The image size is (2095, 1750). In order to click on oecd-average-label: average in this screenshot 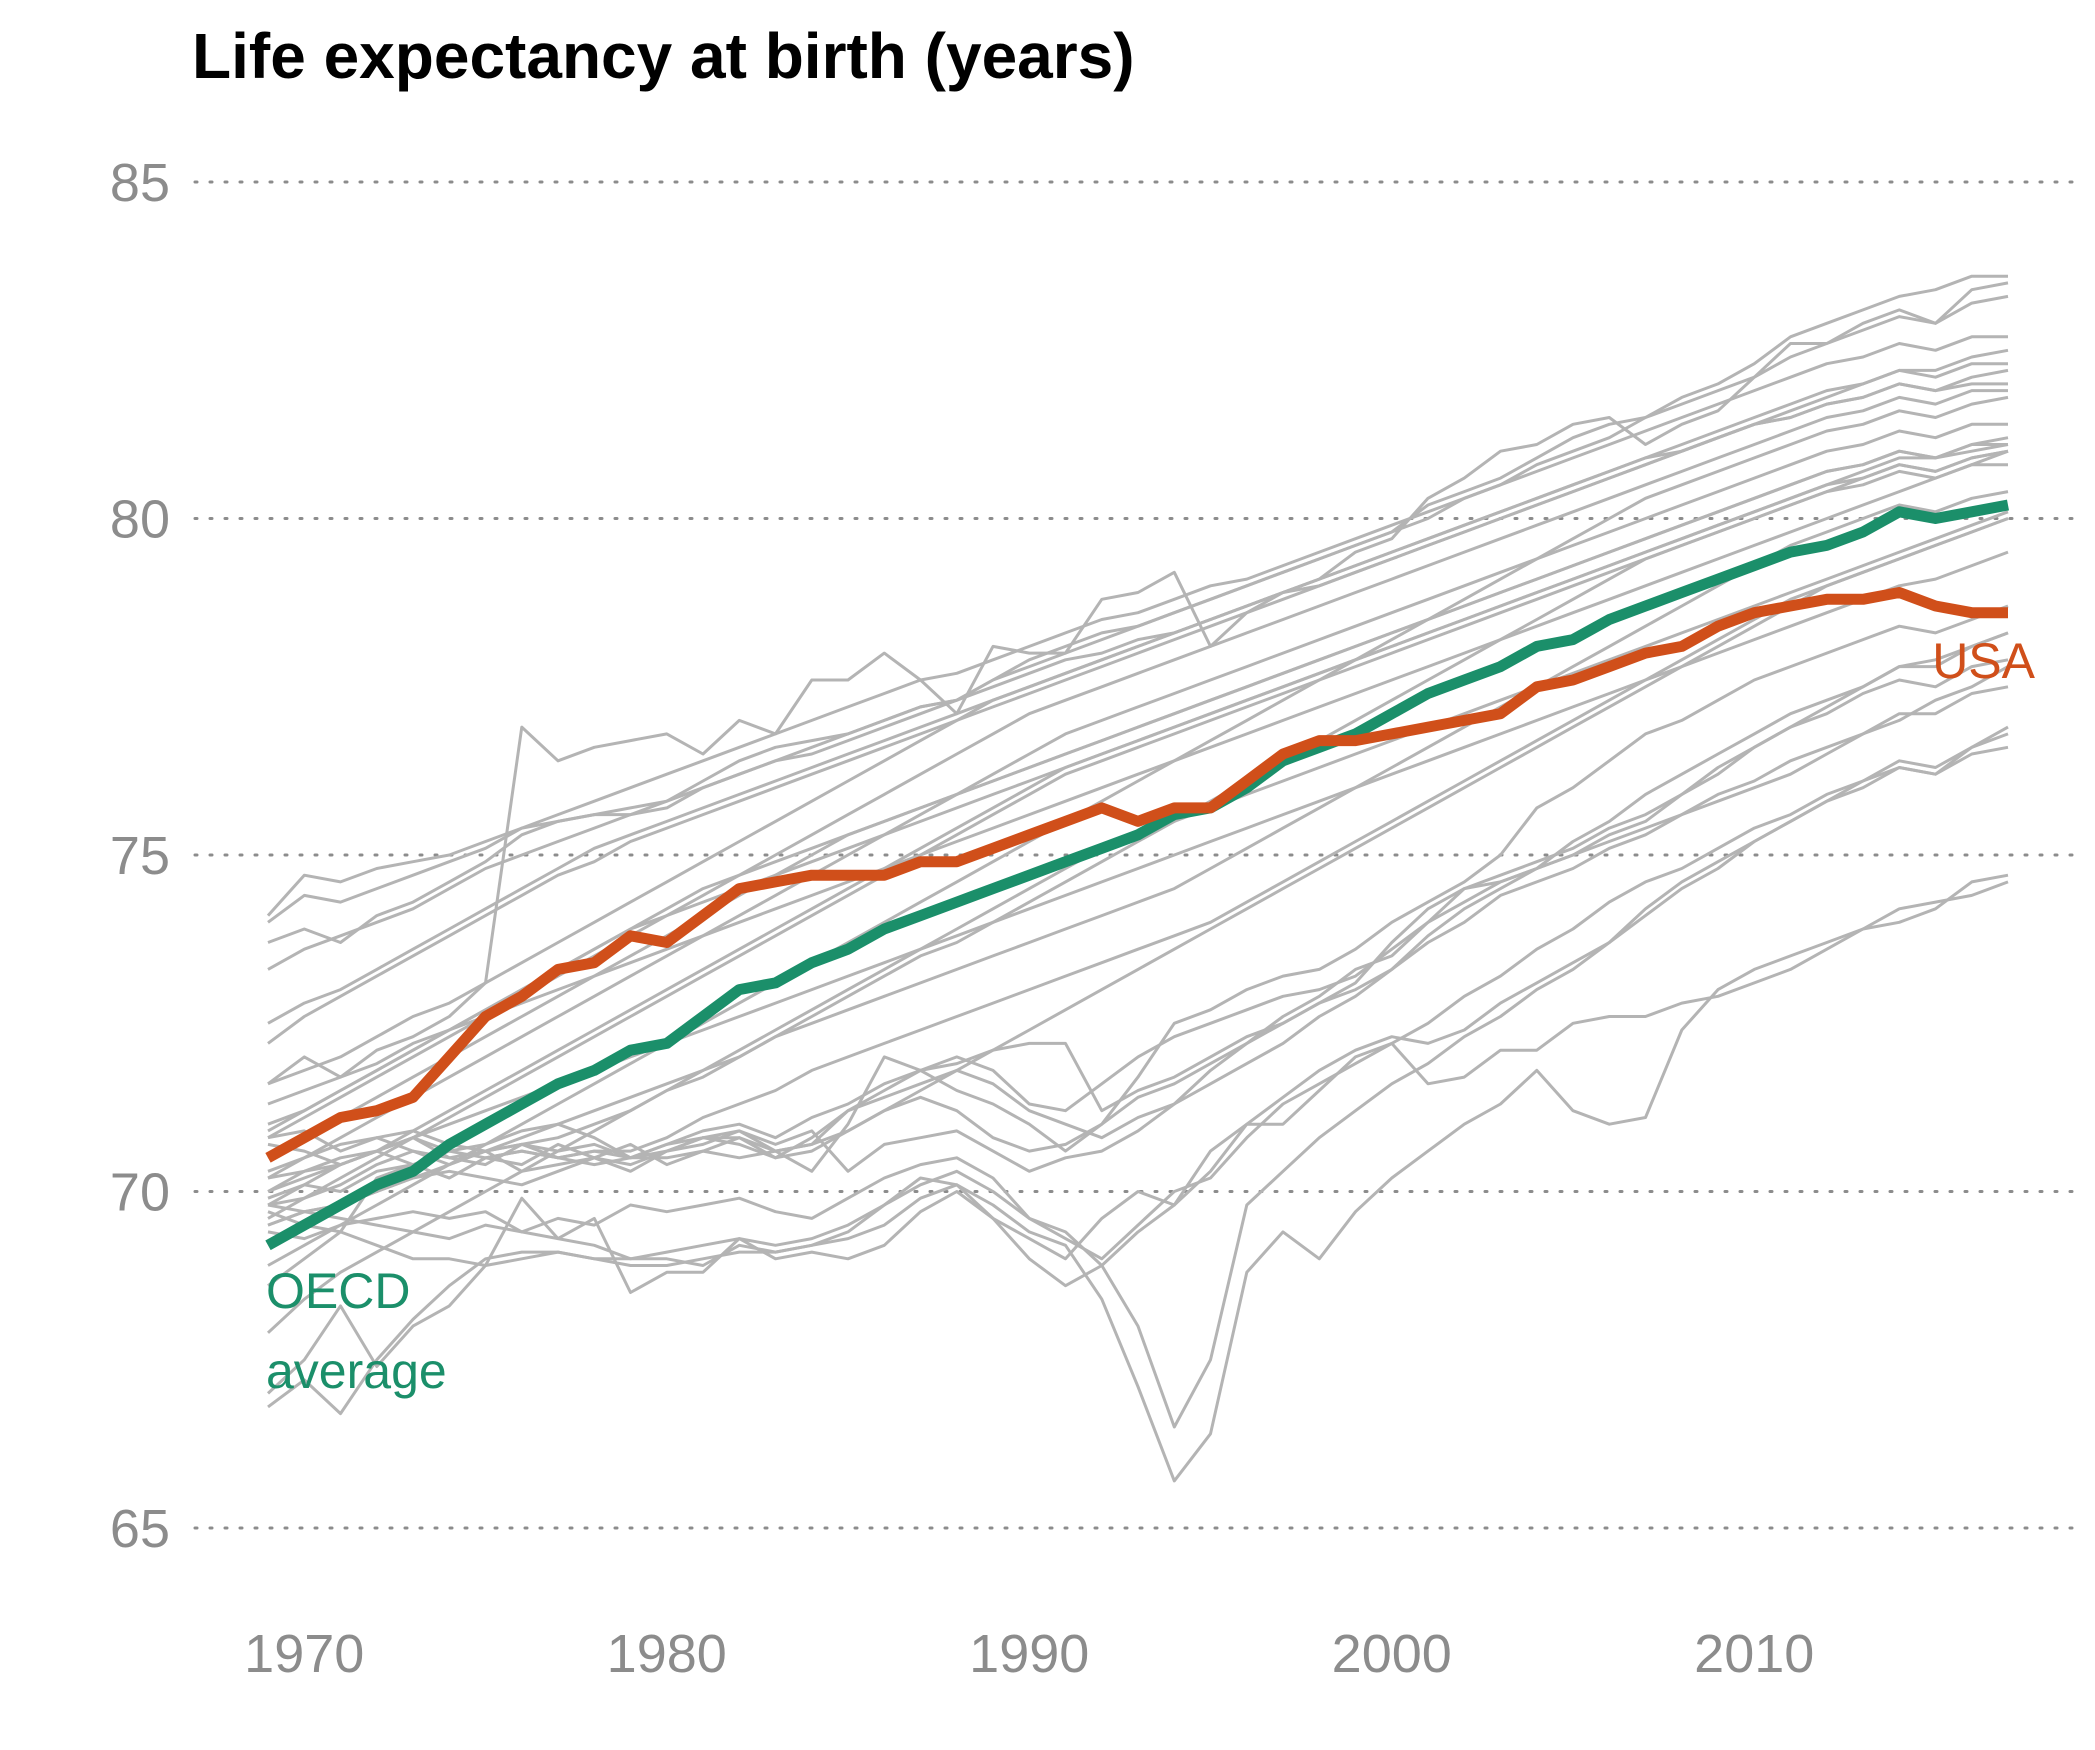, I will do `click(356, 1371)`.